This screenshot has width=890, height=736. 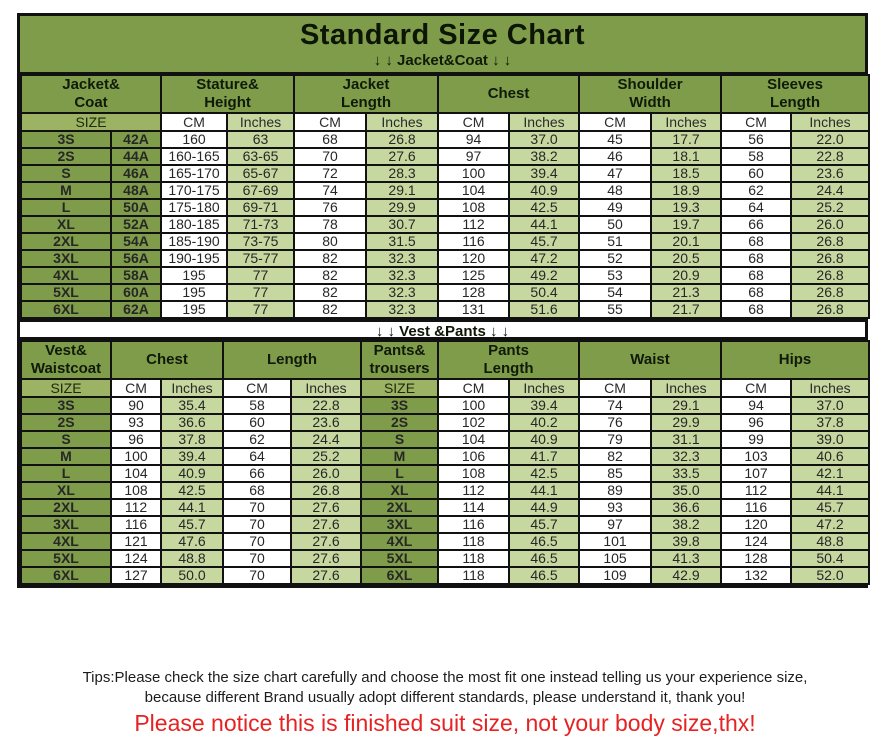 What do you see at coordinates (830, 405) in the screenshot?
I see `measurement-cell: 37.0` at bounding box center [830, 405].